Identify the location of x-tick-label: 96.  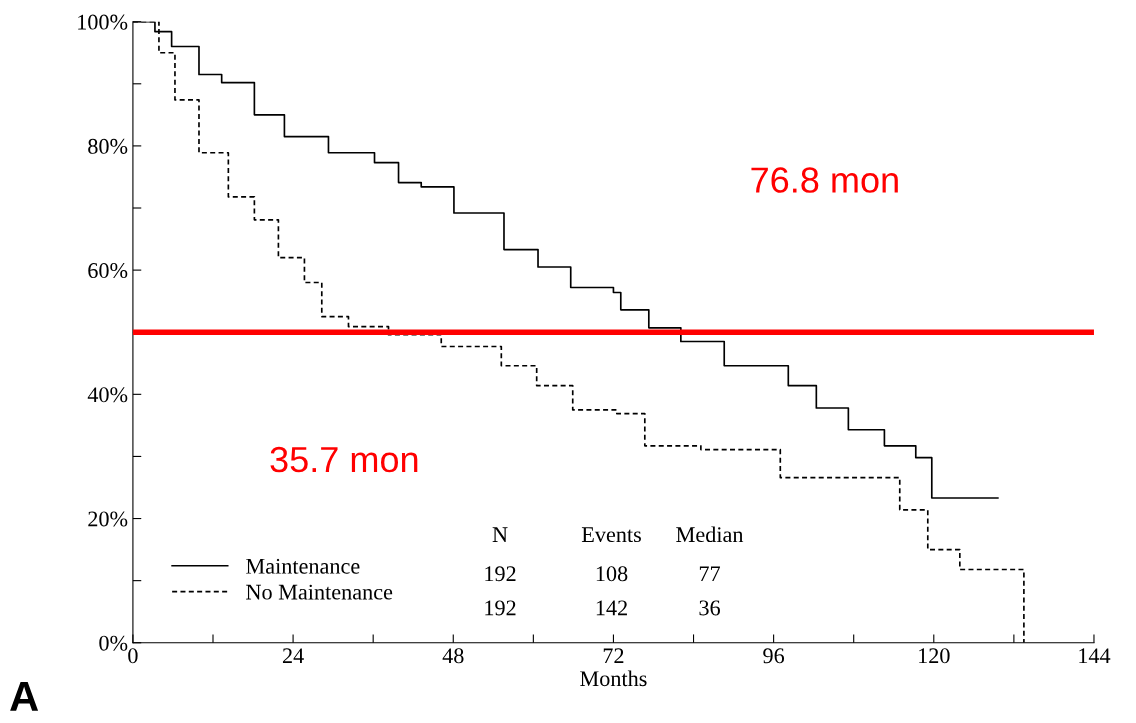
(774, 656).